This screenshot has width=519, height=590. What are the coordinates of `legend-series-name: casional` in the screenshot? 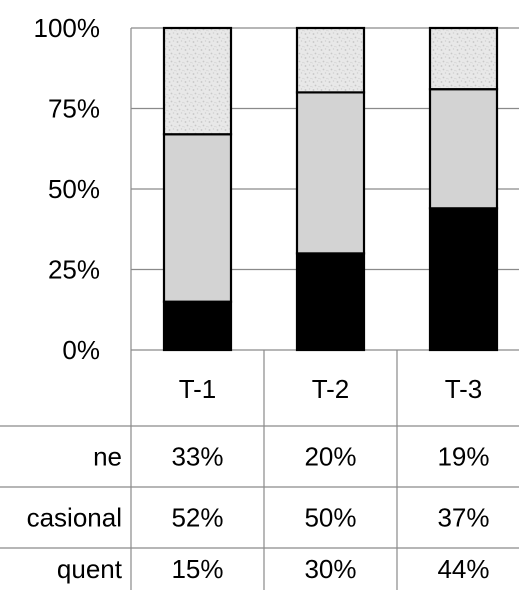 It's located at (74, 518).